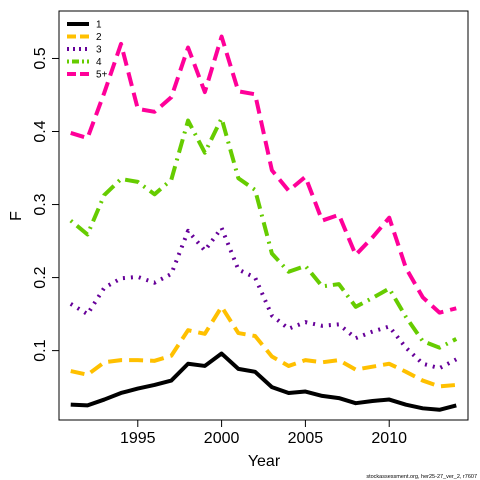 The image size is (480, 480). I want to click on legend-label-1: 1, so click(99, 25).